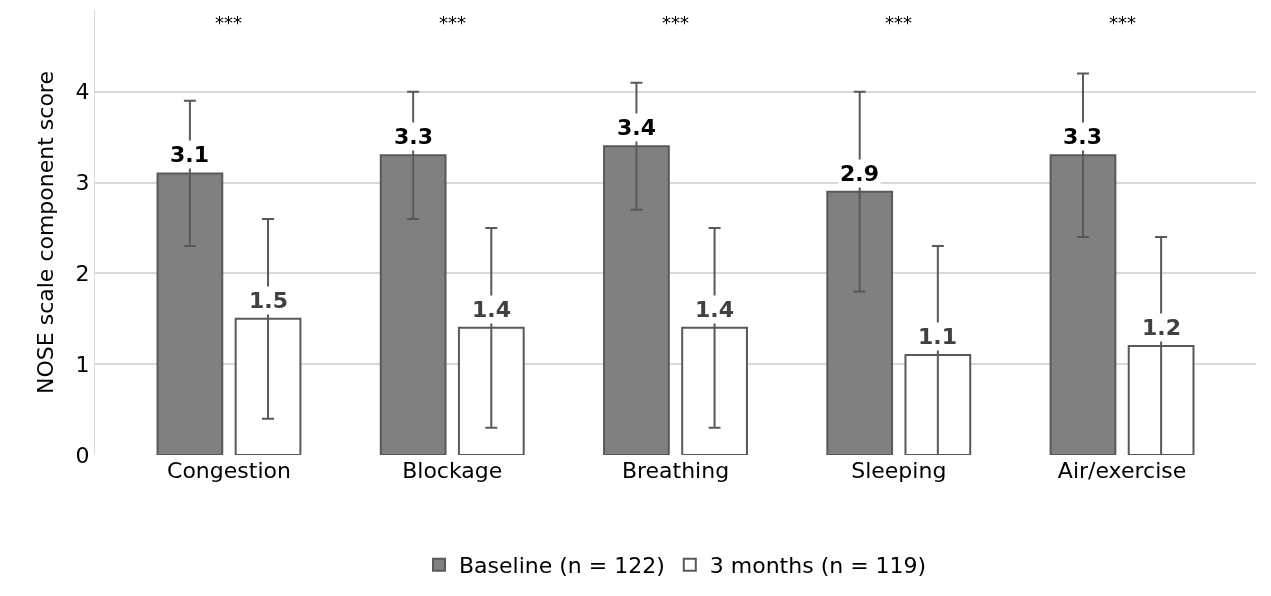 The image size is (1271, 596). What do you see at coordinates (82, 364) in the screenshot?
I see `y-tick-label: 1` at bounding box center [82, 364].